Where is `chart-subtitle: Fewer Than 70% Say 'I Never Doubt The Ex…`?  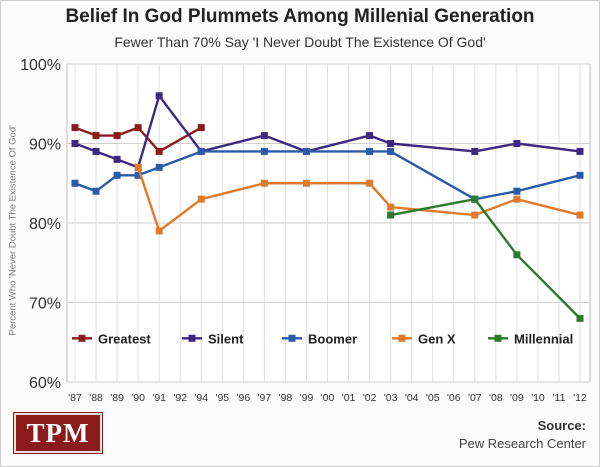 chart-subtitle: Fewer Than 70% Say 'I Never Doubt The Ex… is located at coordinates (300, 42).